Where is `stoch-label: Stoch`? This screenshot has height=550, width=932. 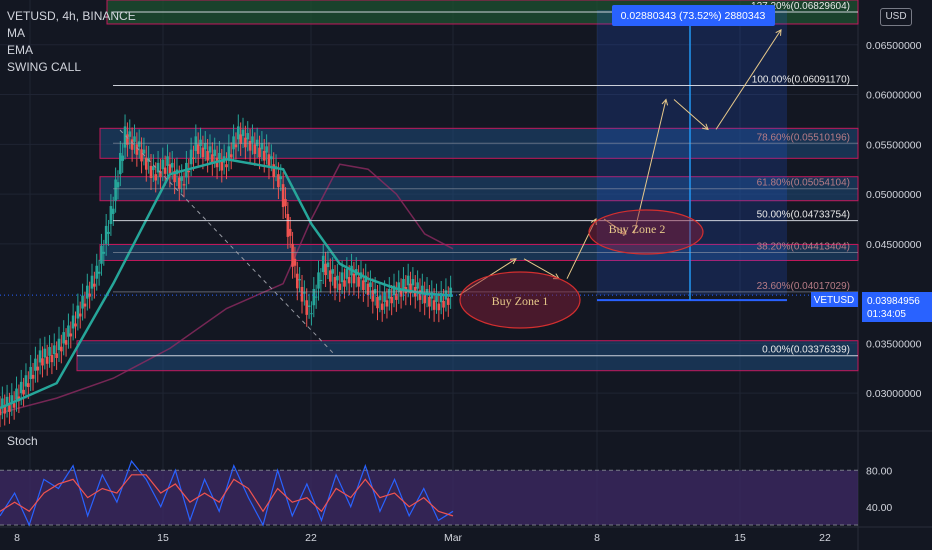
stoch-label: Stoch is located at coordinates (22, 441).